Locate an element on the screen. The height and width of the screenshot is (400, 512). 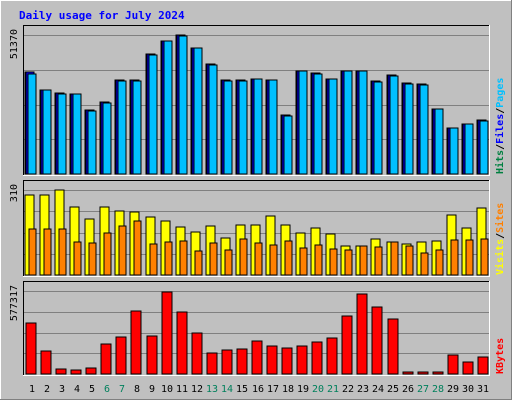
x-label-day: 9 is located at coordinates (152, 389).